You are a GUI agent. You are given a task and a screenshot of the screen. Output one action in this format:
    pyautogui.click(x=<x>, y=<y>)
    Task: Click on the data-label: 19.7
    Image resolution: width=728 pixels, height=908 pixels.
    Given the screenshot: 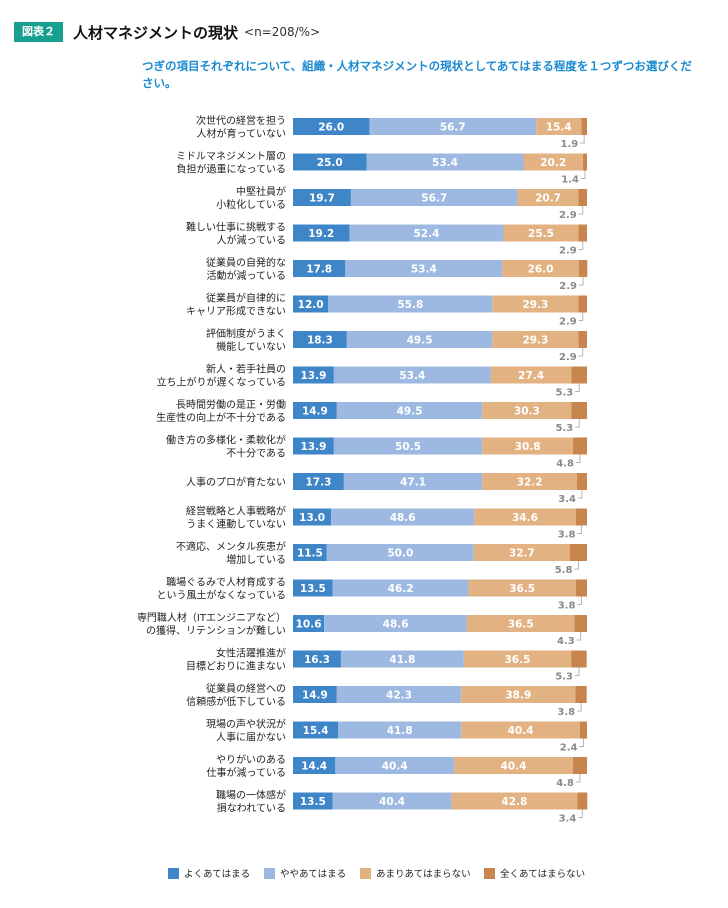 What is the action you would take?
    pyautogui.click(x=322, y=199)
    